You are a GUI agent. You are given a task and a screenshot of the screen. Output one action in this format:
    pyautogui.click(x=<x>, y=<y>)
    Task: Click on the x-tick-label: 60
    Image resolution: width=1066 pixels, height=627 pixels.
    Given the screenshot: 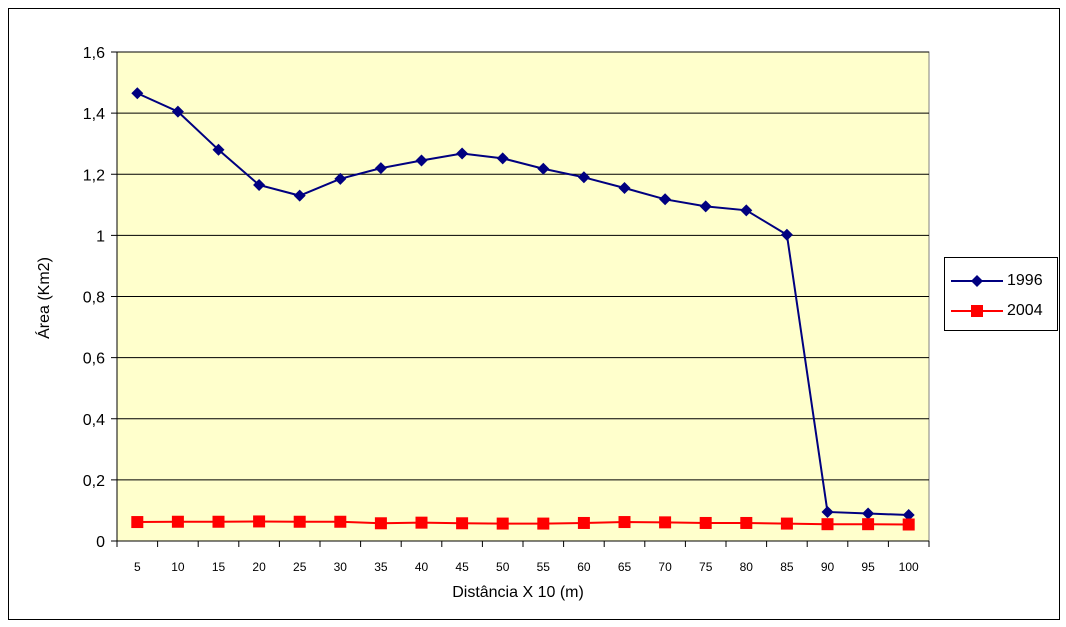 What is the action you would take?
    pyautogui.click(x=584, y=567)
    